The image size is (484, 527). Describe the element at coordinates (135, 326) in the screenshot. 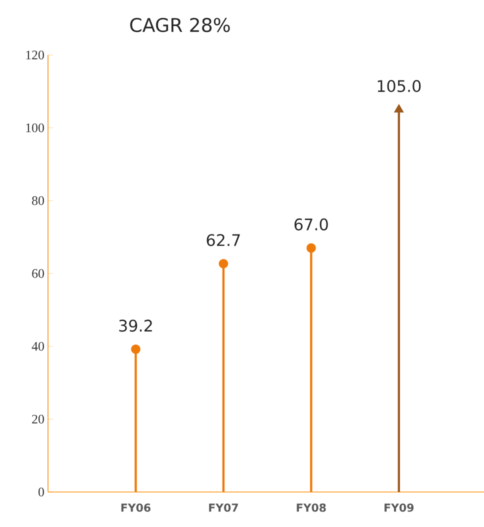

I see `data-label: 39.2` at that location.